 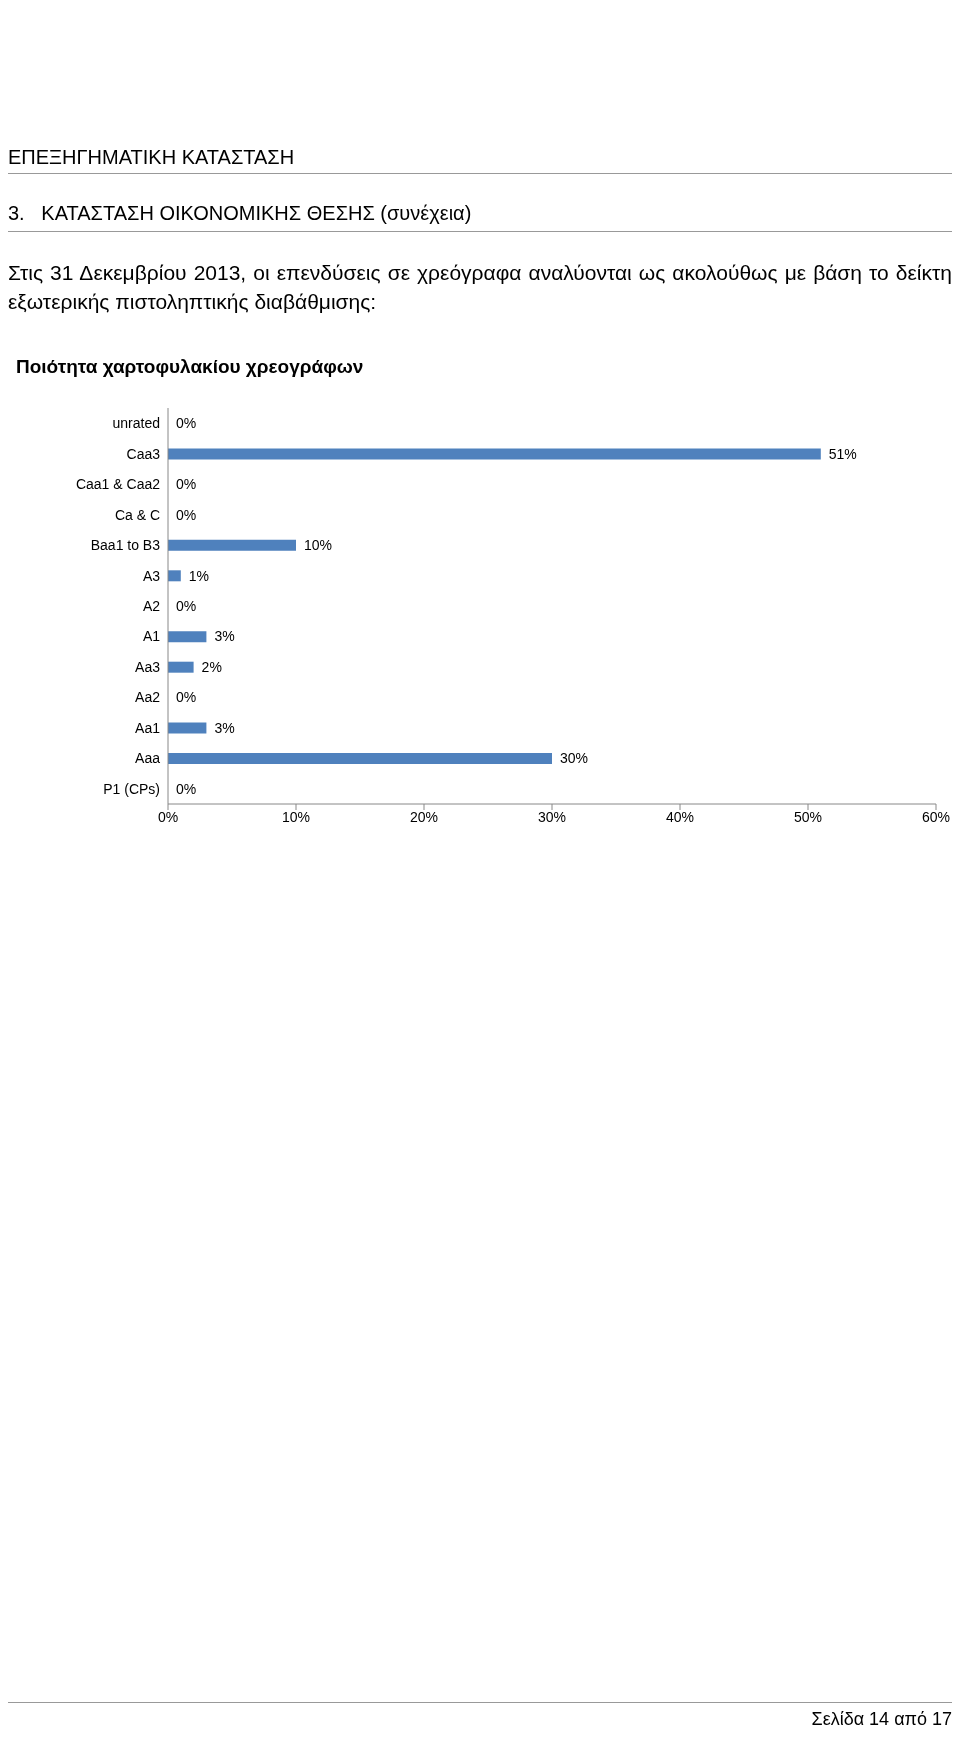 I want to click on y-tick-label: Ca & C, so click(x=137, y=514).